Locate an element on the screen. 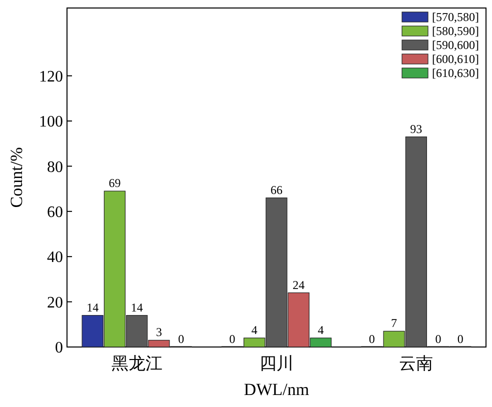 This screenshot has height=407, width=492. legend-label: [580,590] is located at coordinates (455, 31).